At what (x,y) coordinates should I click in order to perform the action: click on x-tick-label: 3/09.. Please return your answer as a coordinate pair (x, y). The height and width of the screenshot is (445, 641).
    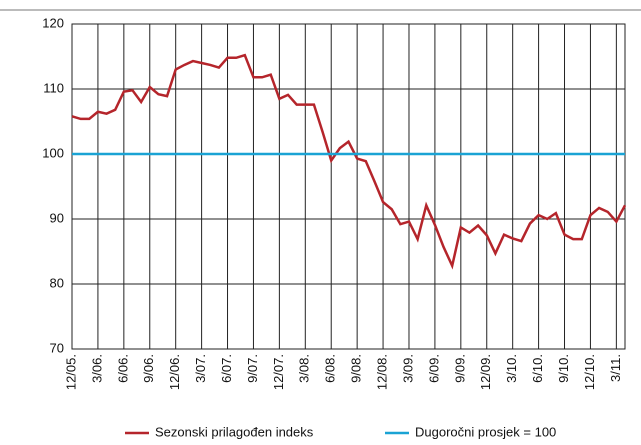
    Looking at the image, I should click on (407, 368).